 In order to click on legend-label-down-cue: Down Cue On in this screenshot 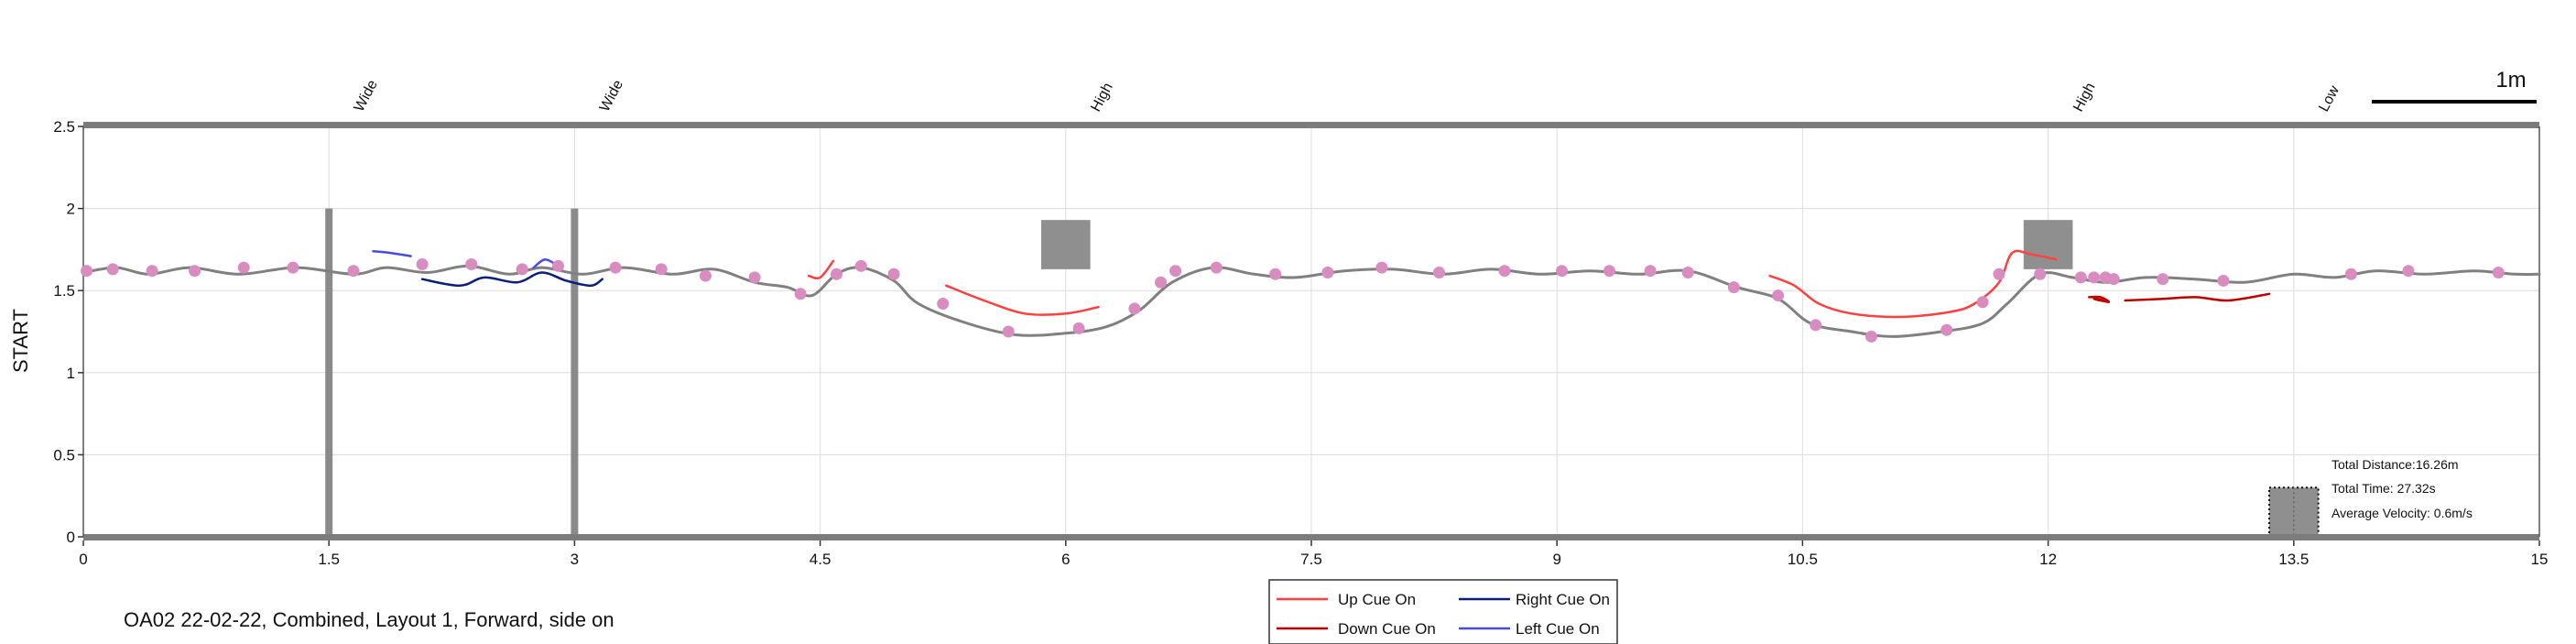, I will do `click(1387, 629)`.